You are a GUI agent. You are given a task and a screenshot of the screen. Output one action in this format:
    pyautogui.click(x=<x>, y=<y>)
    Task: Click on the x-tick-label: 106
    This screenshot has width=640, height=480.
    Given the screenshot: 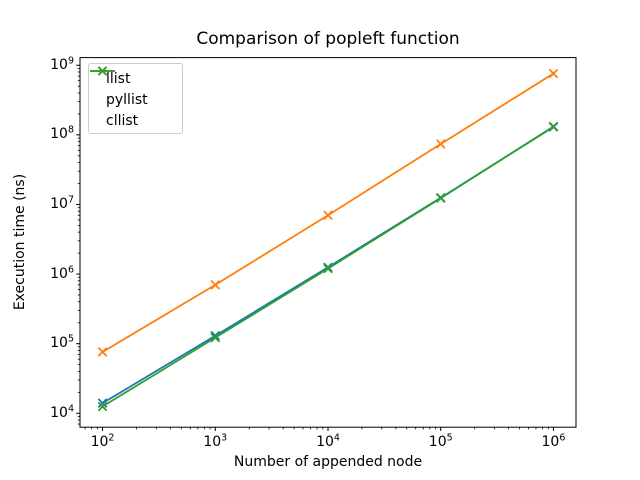 What is the action you would take?
    pyautogui.click(x=553, y=441)
    